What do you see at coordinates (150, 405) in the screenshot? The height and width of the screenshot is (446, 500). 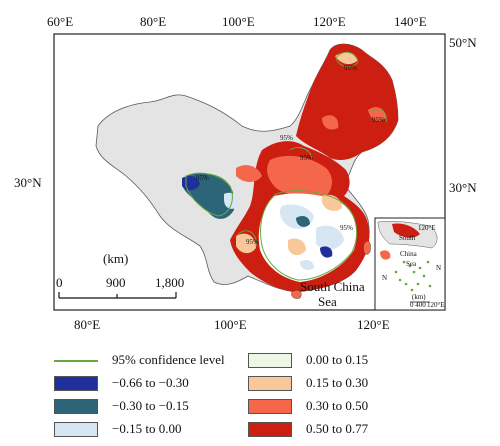 I see `legend-label: −0.30 to −0.15` at bounding box center [150, 405].